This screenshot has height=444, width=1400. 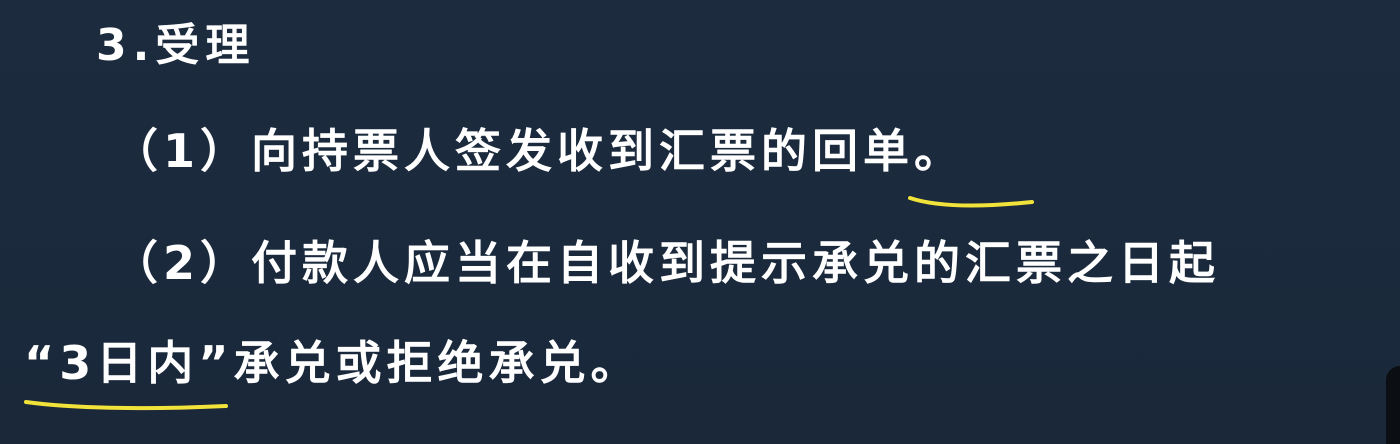 I want to click on list-item-2-line-2: “3日内”承兑或拒绝承兑。, so click(x=332, y=363).